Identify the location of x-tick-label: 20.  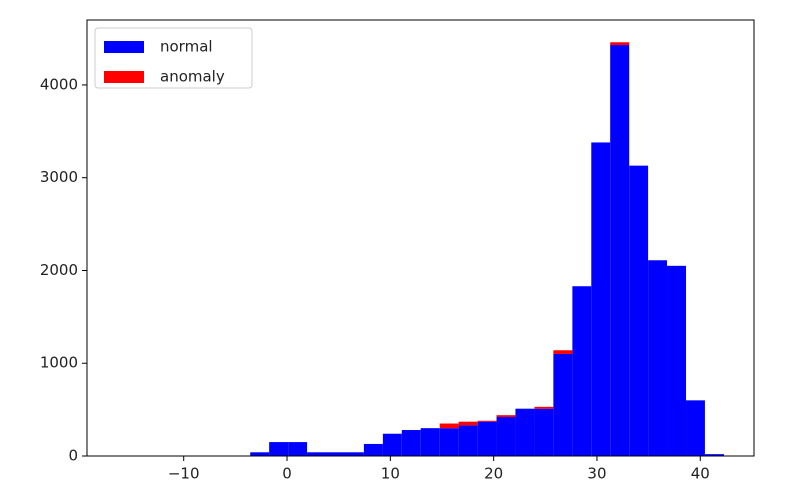
(493, 474).